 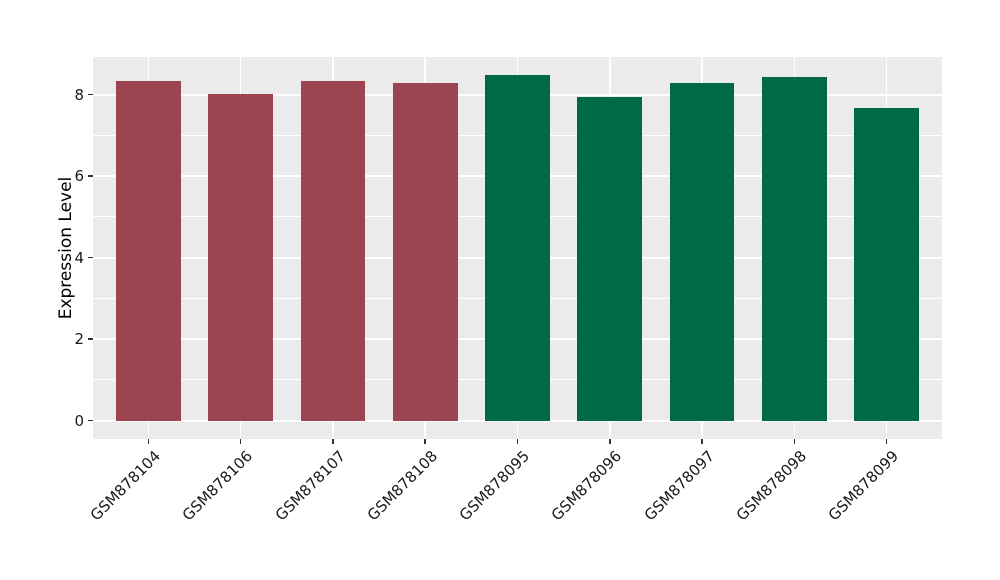 I want to click on x-tick-label: GSM878095, so click(x=494, y=486).